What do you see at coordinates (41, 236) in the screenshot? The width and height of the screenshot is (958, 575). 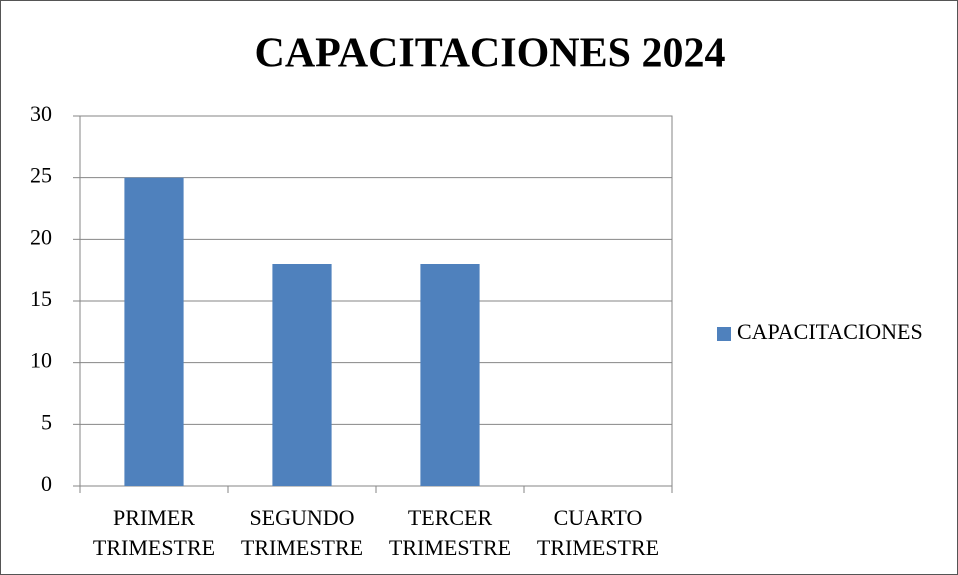 I see `y-tick-label: 20` at bounding box center [41, 236].